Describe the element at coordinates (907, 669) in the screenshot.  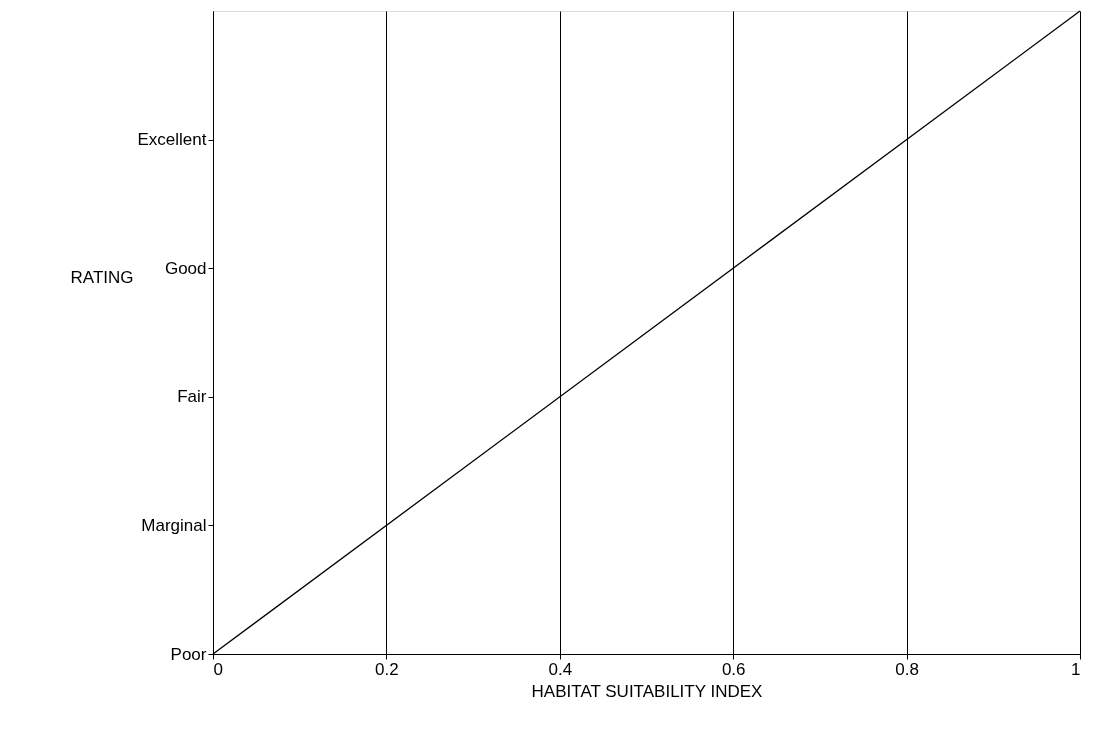
I see `x-tick-label: 0.8` at that location.